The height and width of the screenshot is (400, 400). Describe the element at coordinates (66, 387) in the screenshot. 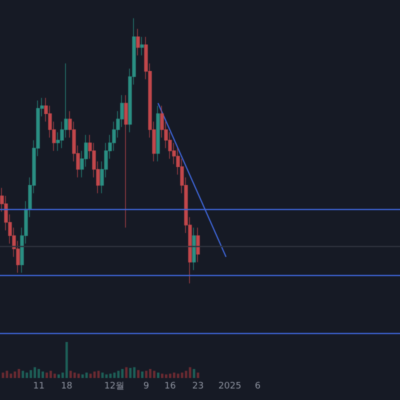

I see `x-tick-label: 18` at that location.